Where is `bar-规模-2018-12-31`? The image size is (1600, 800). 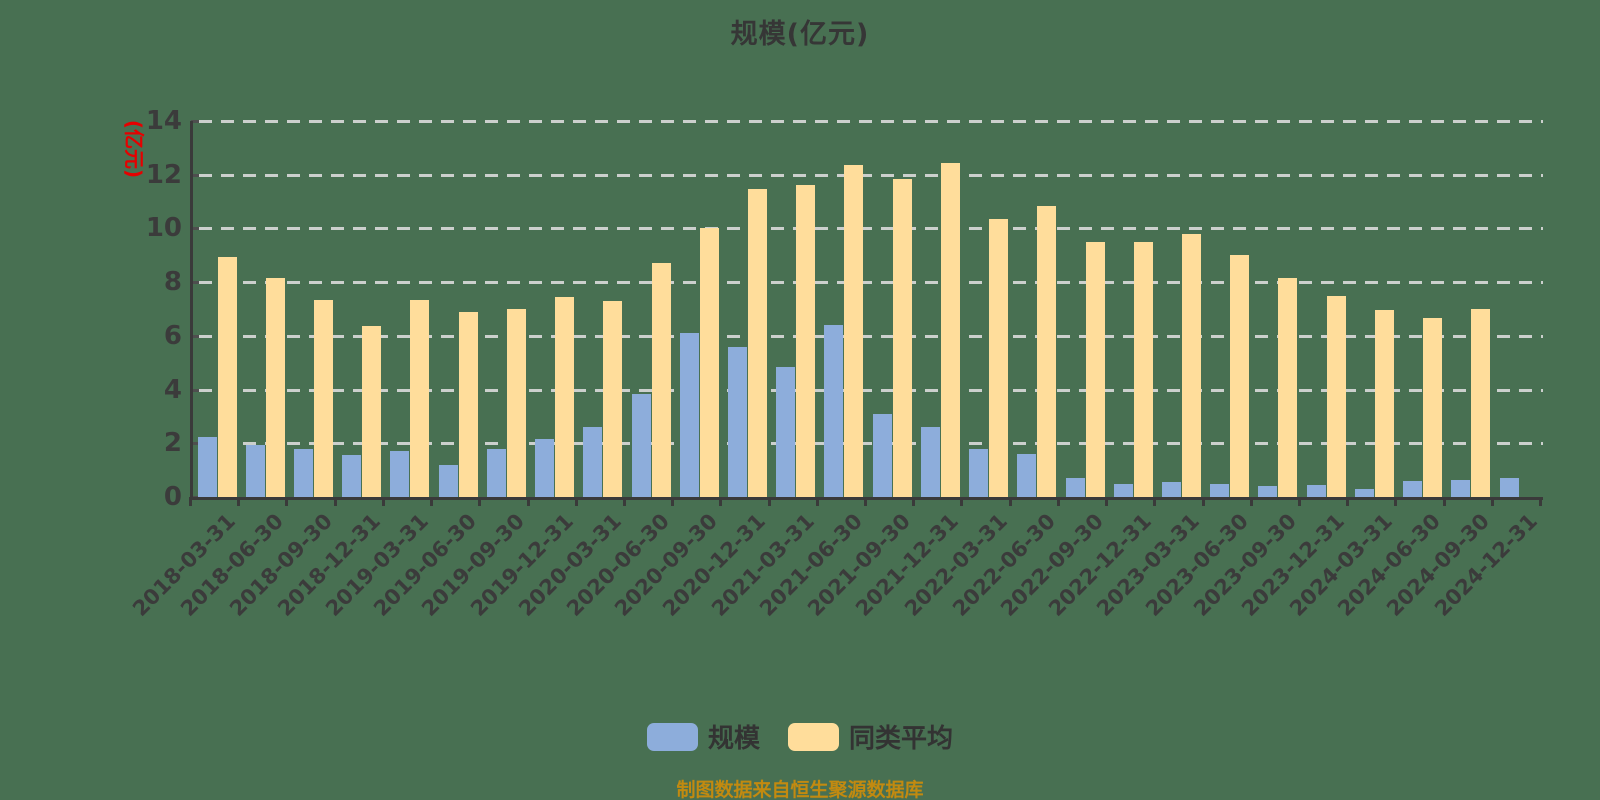 bar-规模-2018-12-31 is located at coordinates (352, 476).